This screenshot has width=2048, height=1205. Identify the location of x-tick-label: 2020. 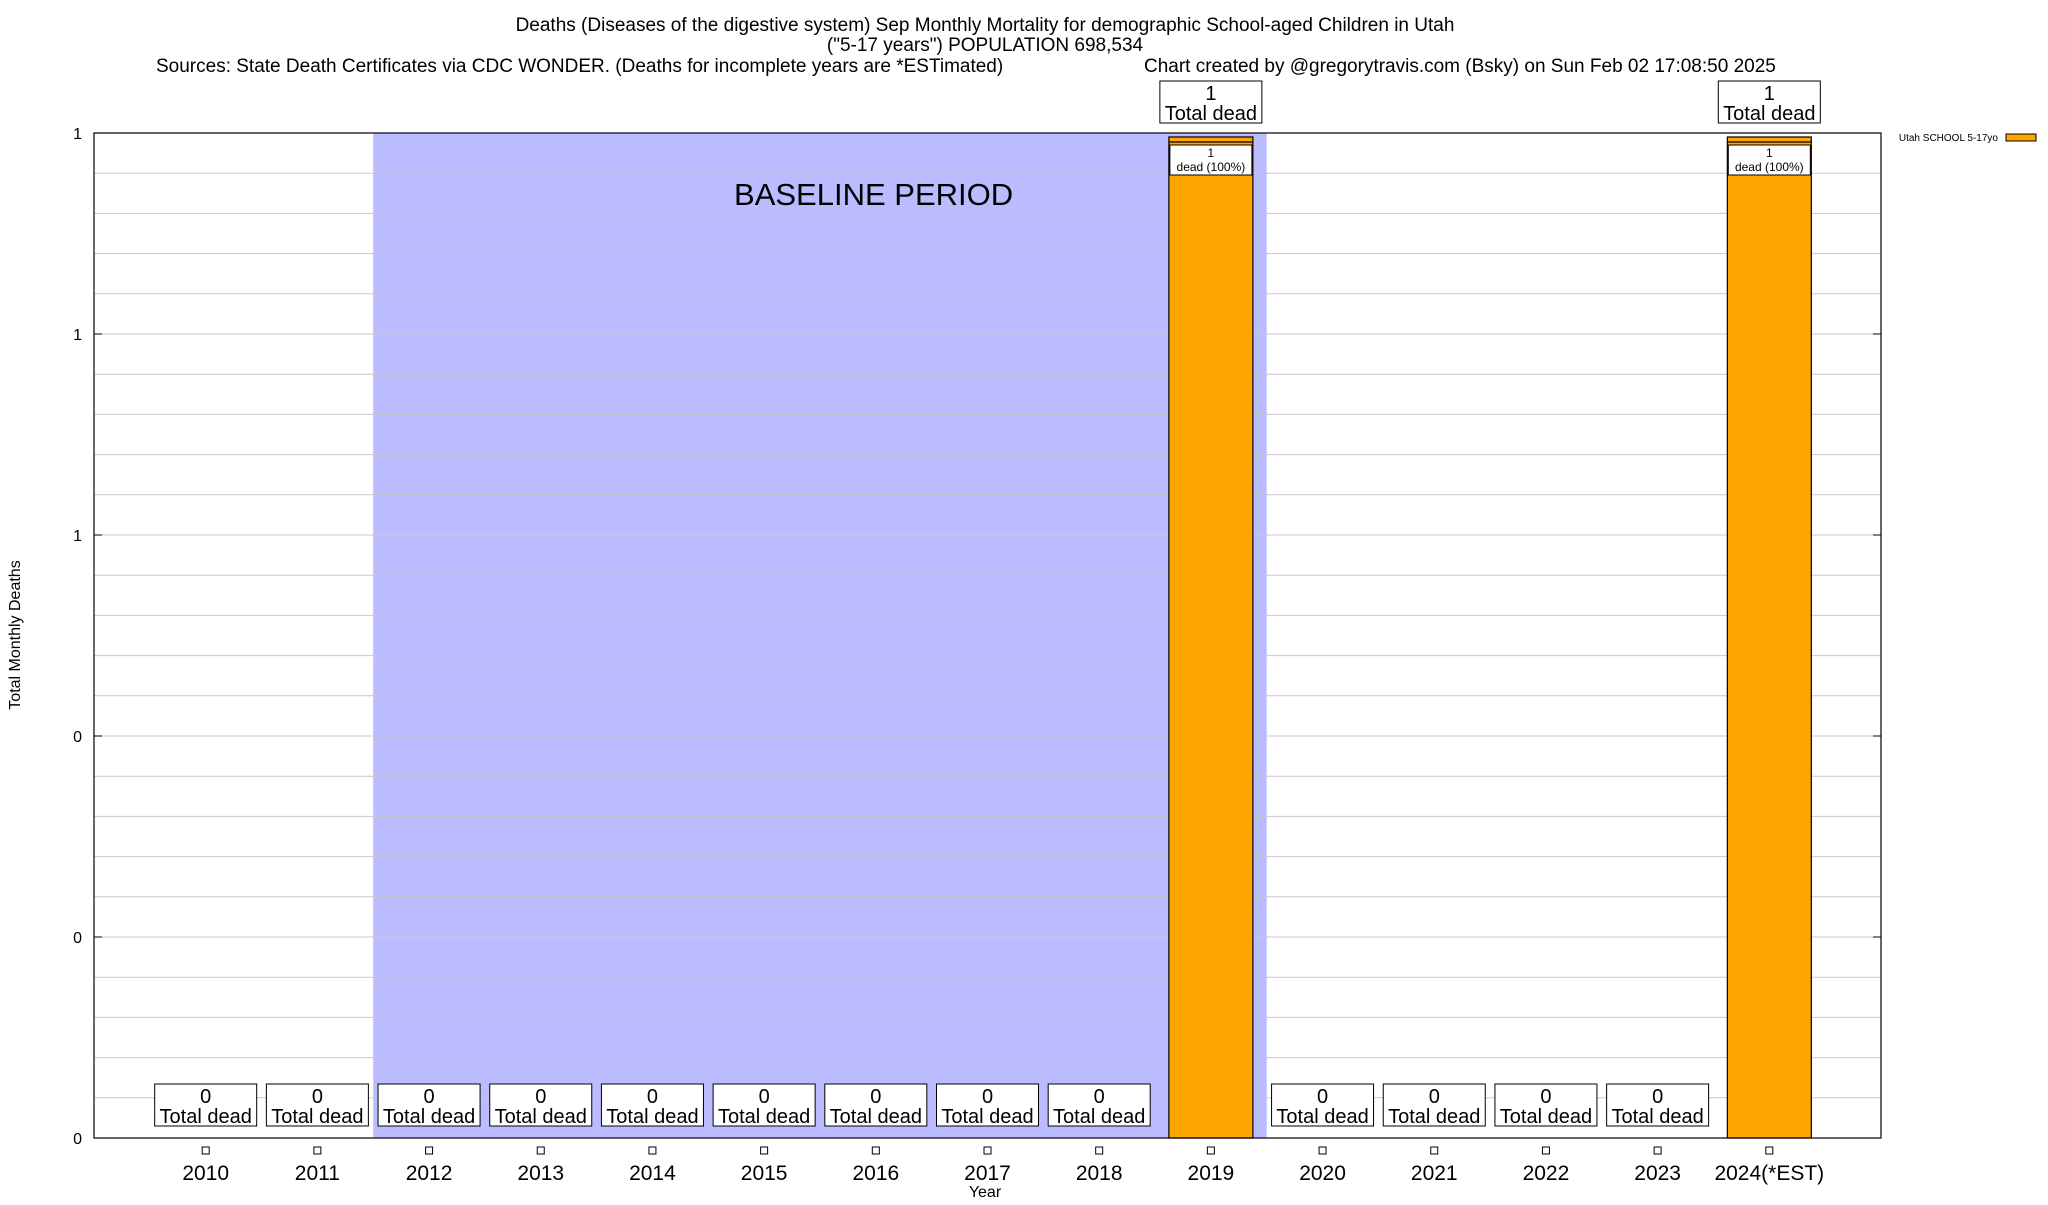
(1322, 1173).